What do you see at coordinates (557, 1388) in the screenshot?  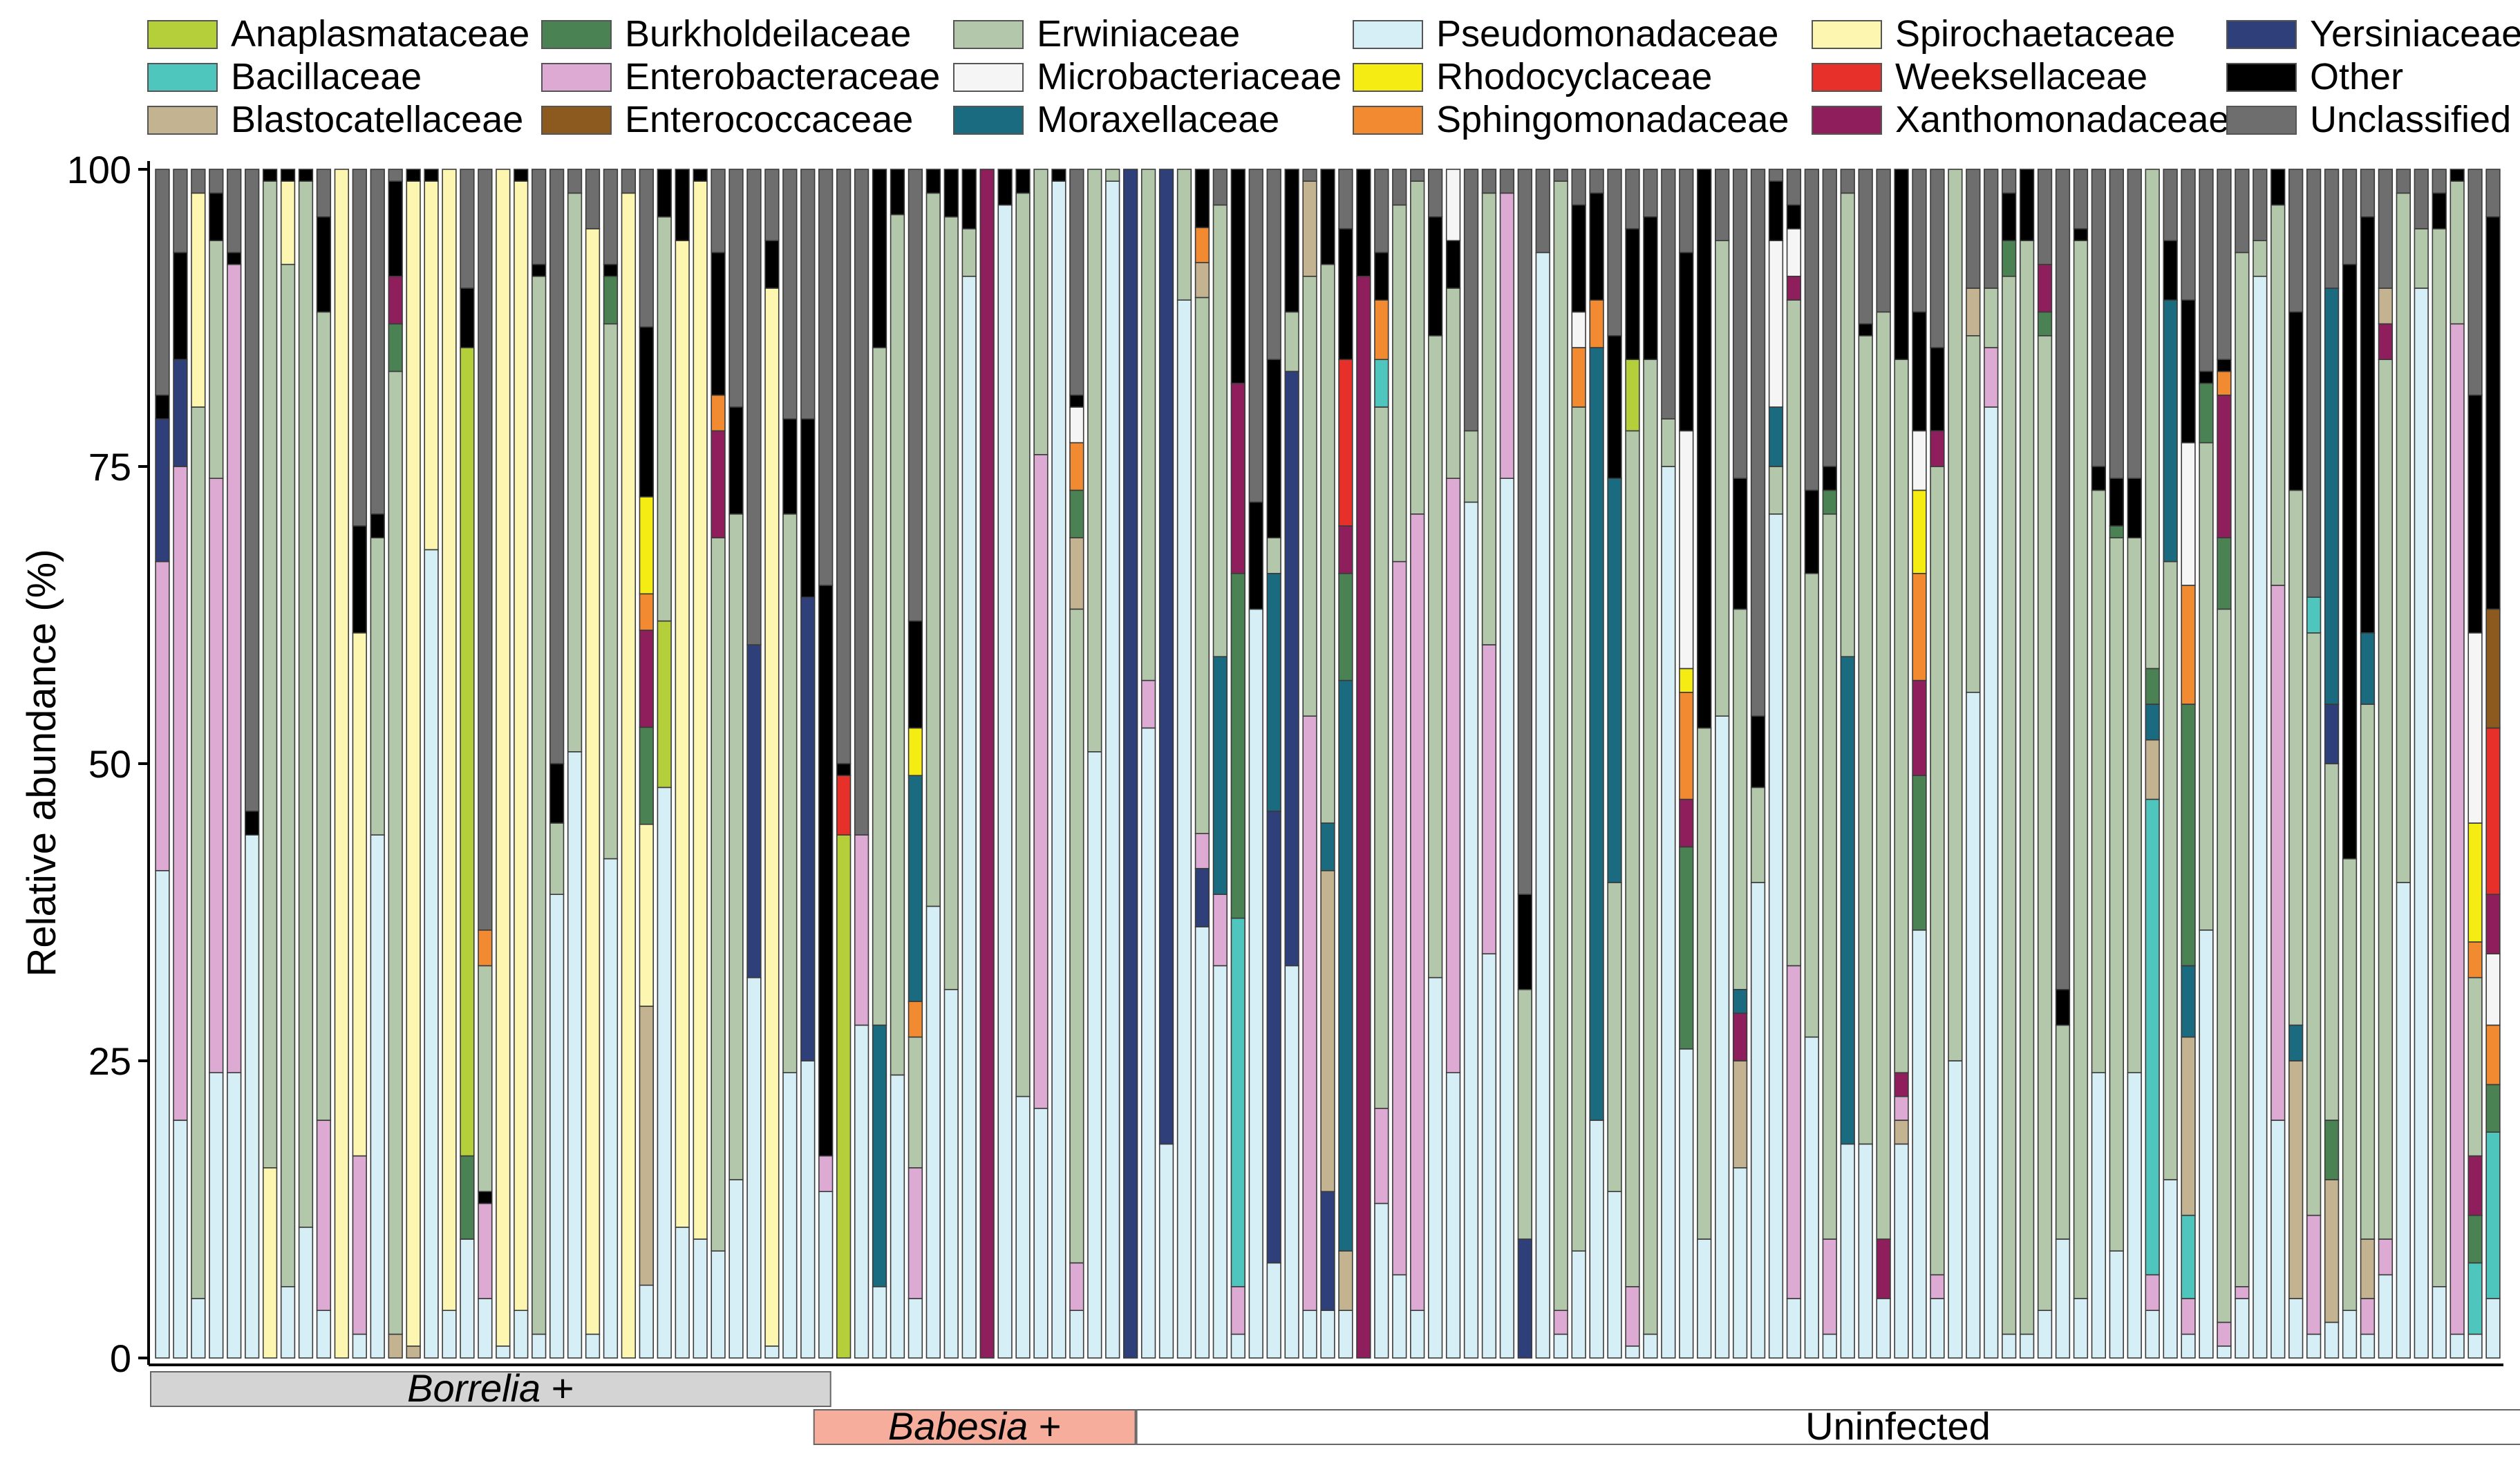 I see `group-suffix: +` at bounding box center [557, 1388].